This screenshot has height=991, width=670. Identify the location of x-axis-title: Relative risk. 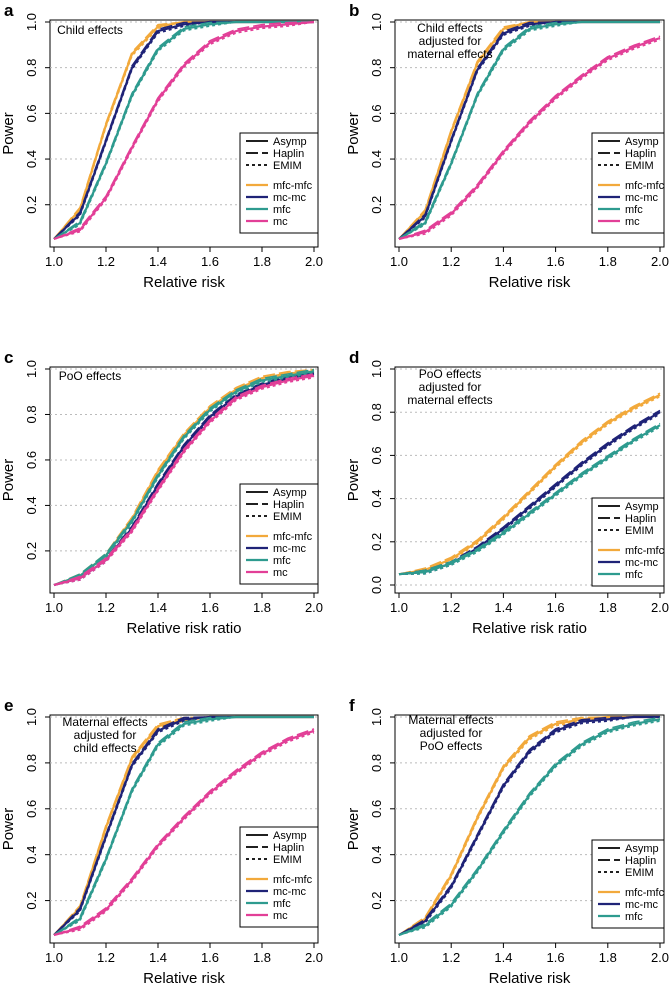
(184, 282).